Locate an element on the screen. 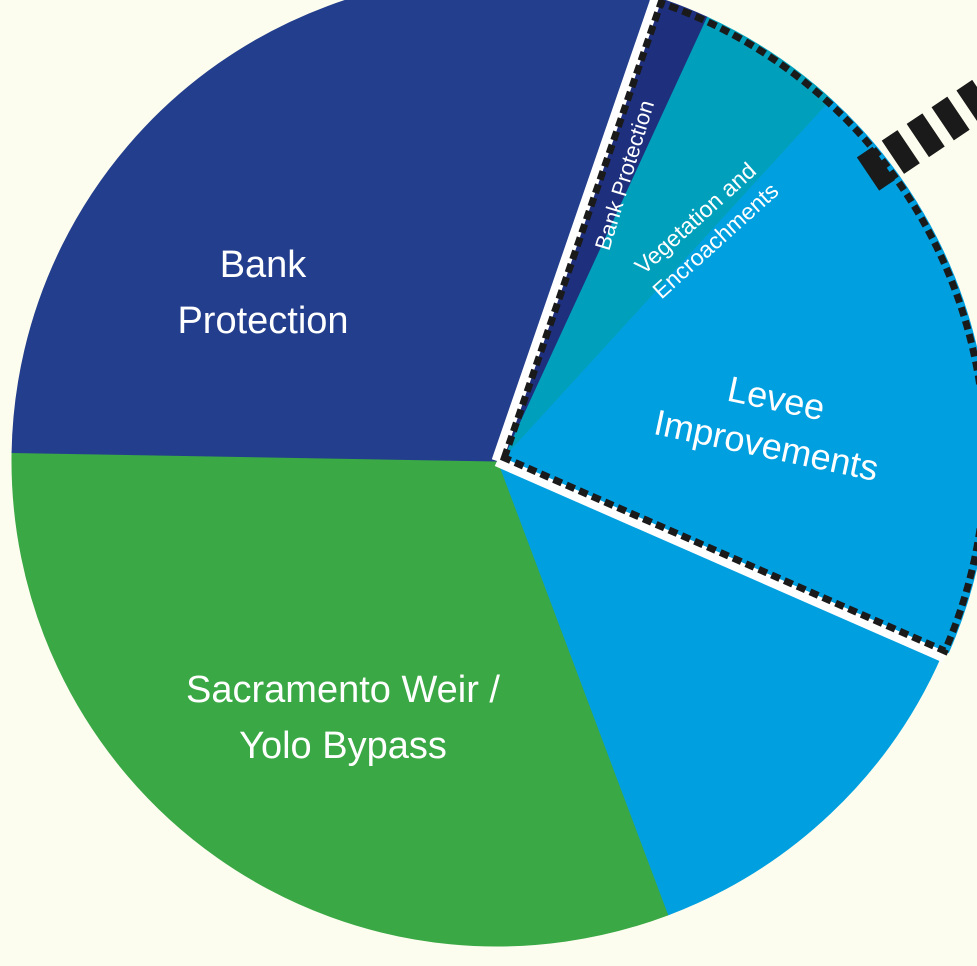 This screenshot has height=966, width=977. slice-label-sacramento-weir-line2: Yolo Bypass is located at coordinates (343, 746).